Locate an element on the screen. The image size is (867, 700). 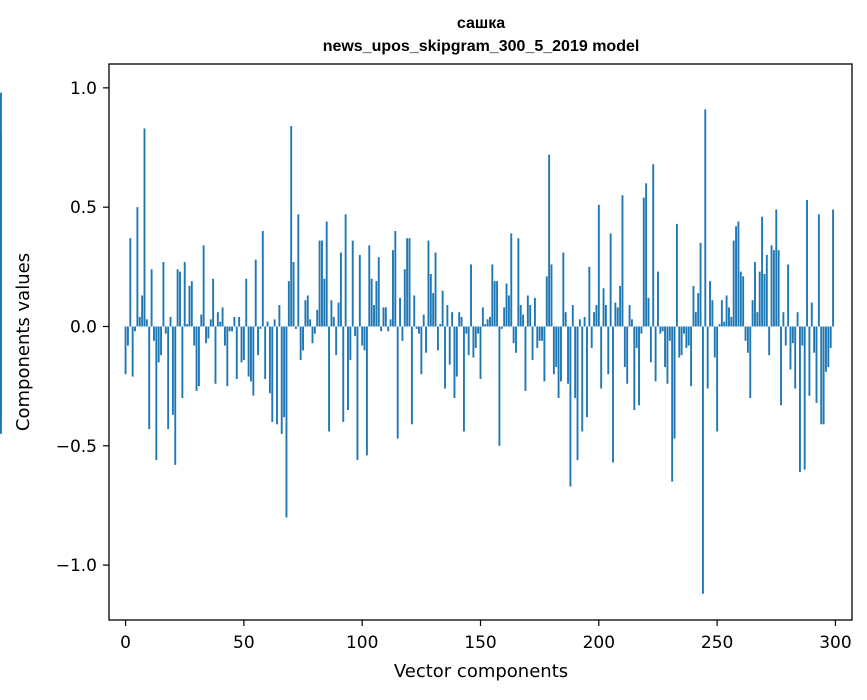
x-tick-label: 200 is located at coordinates (599, 643).